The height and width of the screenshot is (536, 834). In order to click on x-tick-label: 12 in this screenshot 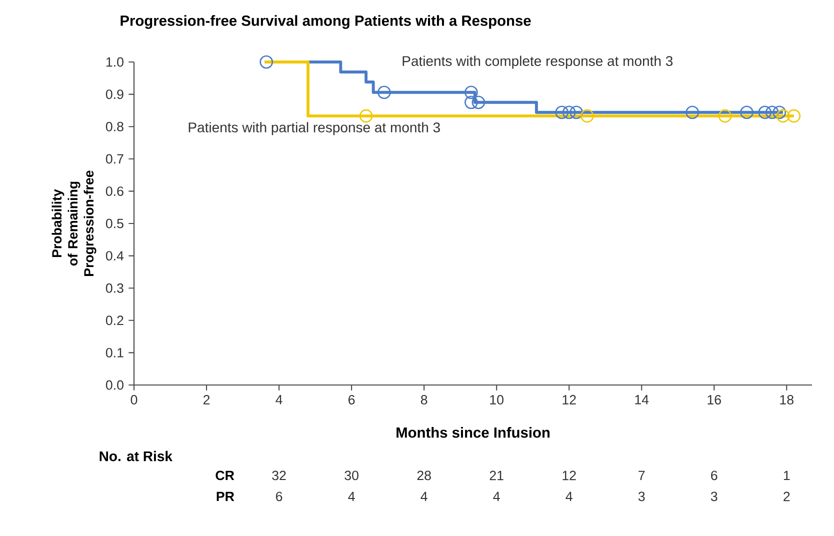, I will do `click(569, 399)`.